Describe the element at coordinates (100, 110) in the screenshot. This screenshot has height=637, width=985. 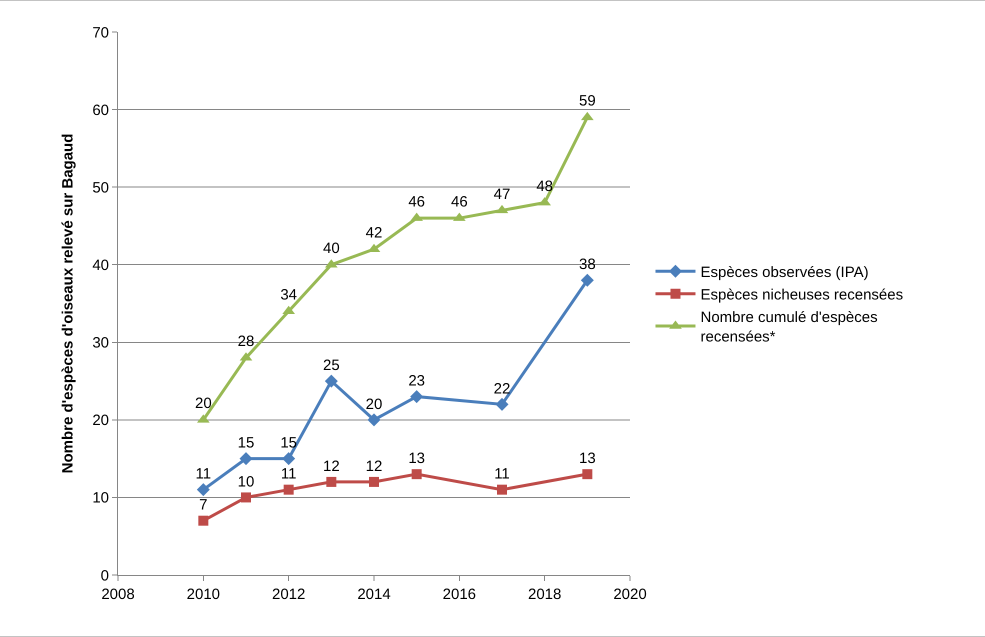
I see `y-tick-label: 60` at that location.